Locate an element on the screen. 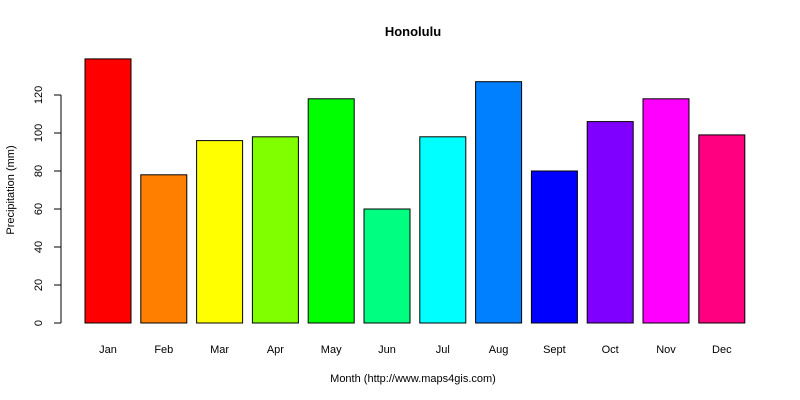 This screenshot has width=800, height=400. x-tick-label: Jan is located at coordinates (108, 350).